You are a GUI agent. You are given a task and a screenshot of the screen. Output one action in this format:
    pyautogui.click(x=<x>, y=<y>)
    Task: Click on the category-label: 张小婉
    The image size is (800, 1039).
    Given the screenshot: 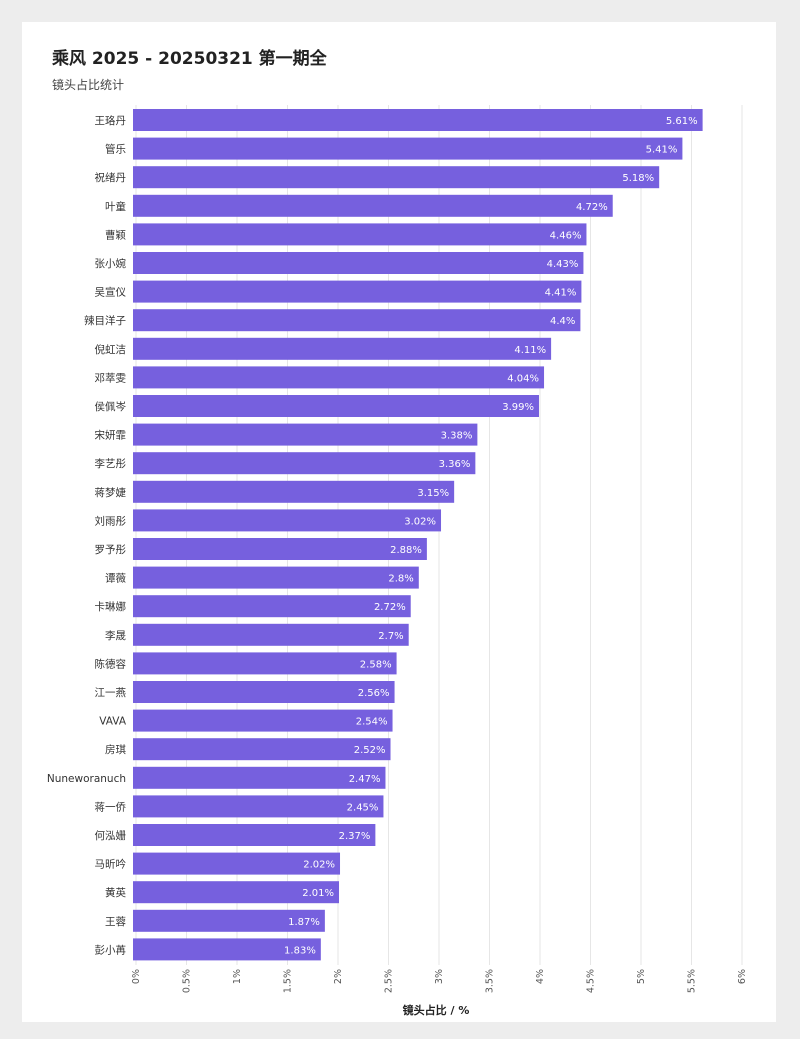 What is the action you would take?
    pyautogui.click(x=111, y=263)
    